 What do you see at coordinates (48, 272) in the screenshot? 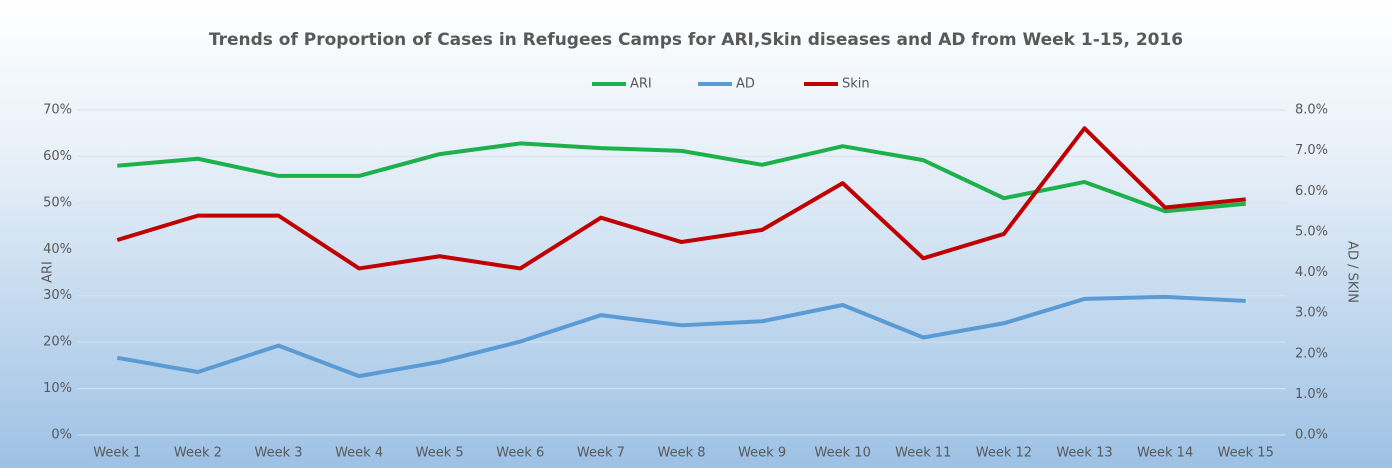
I see `y-axis-label: ARI` at bounding box center [48, 272].